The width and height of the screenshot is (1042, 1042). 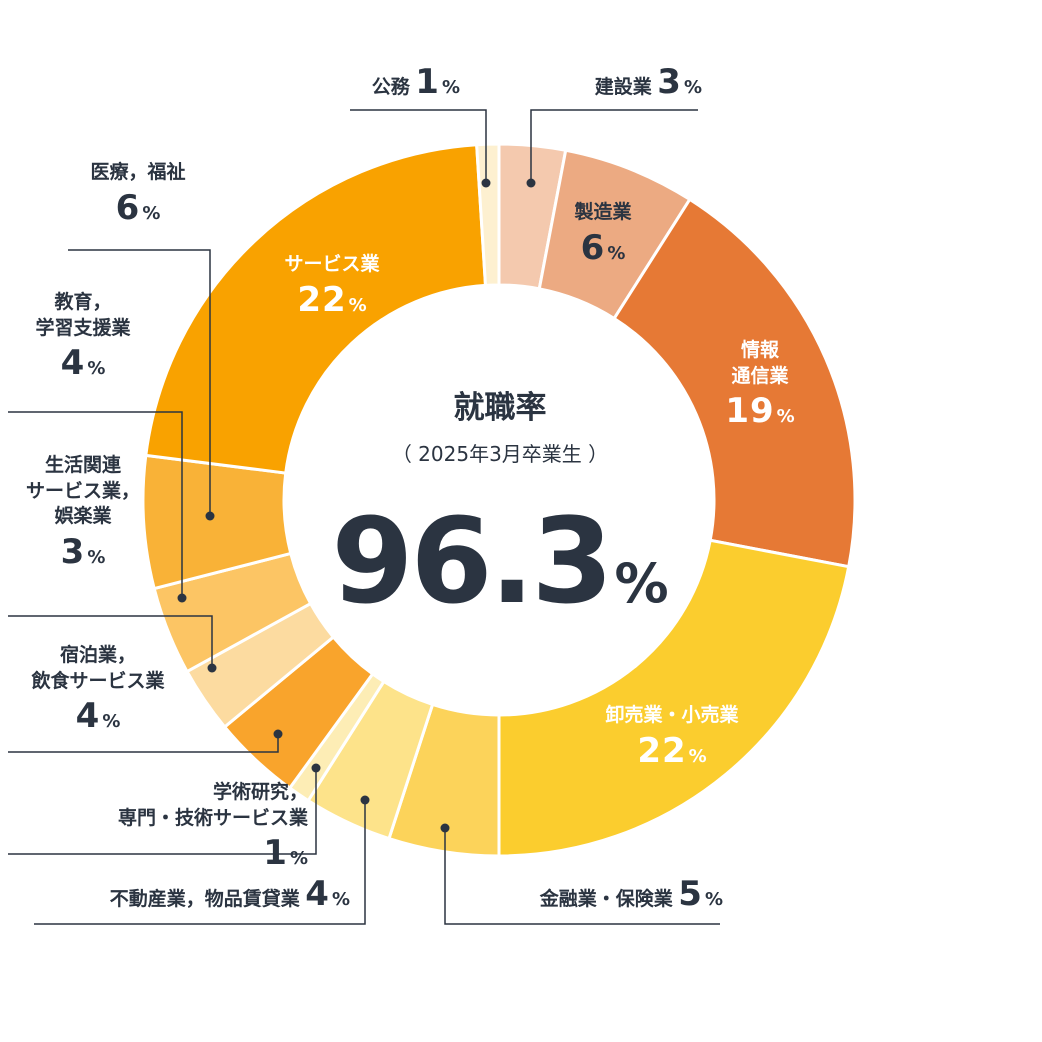 I want to click on slice-label-s5: 金融業・保険業 5%, so click(x=605, y=895).